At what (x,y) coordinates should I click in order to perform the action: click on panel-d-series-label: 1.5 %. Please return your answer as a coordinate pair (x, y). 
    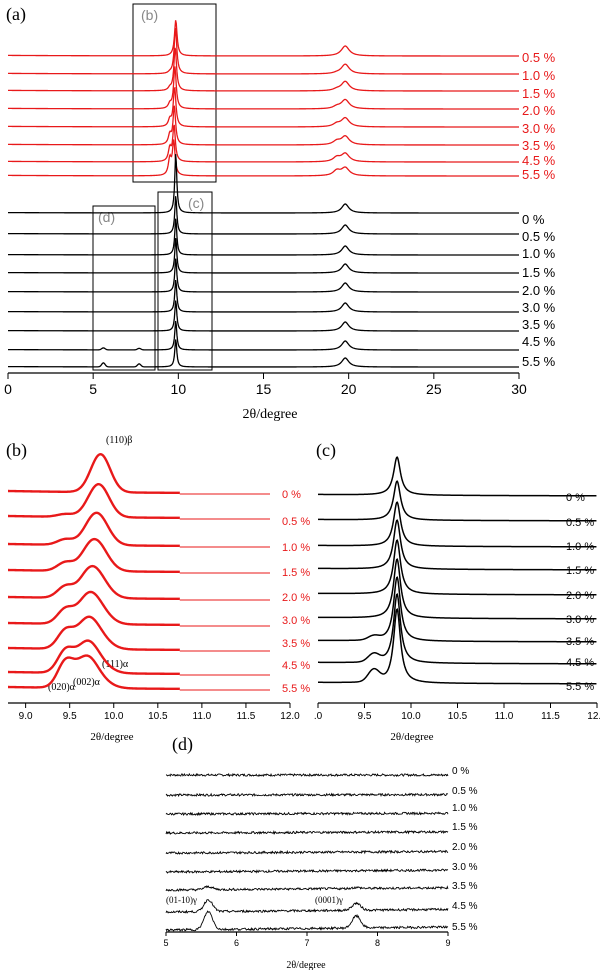
    Looking at the image, I should click on (465, 827).